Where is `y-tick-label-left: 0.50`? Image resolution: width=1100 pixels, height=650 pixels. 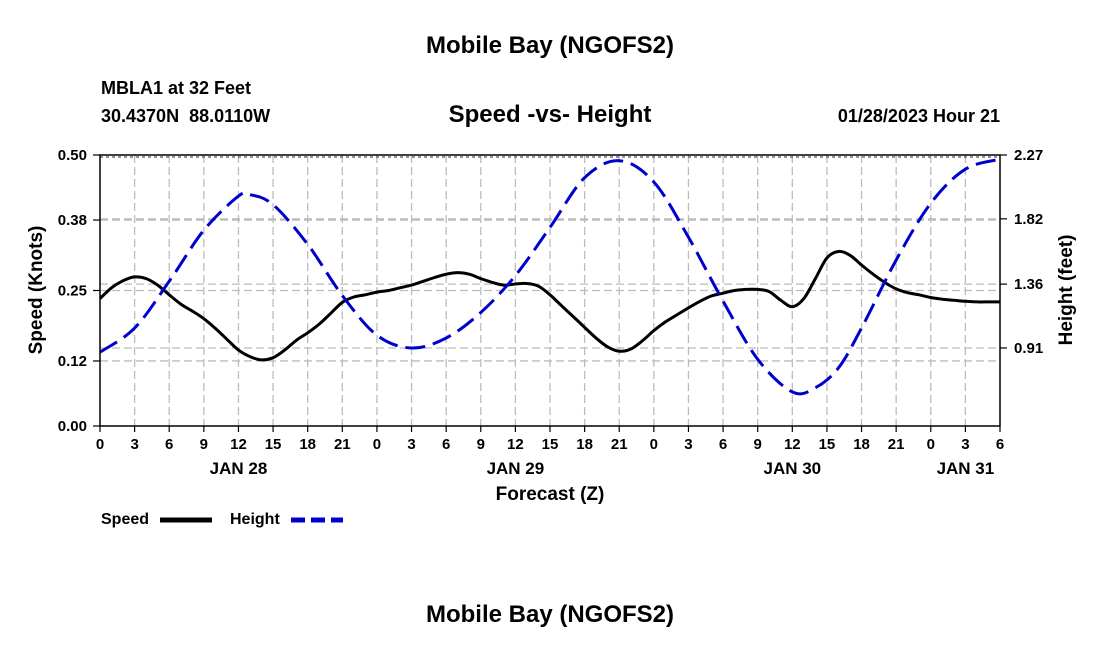
y-tick-label-left: 0.50 is located at coordinates (72, 155).